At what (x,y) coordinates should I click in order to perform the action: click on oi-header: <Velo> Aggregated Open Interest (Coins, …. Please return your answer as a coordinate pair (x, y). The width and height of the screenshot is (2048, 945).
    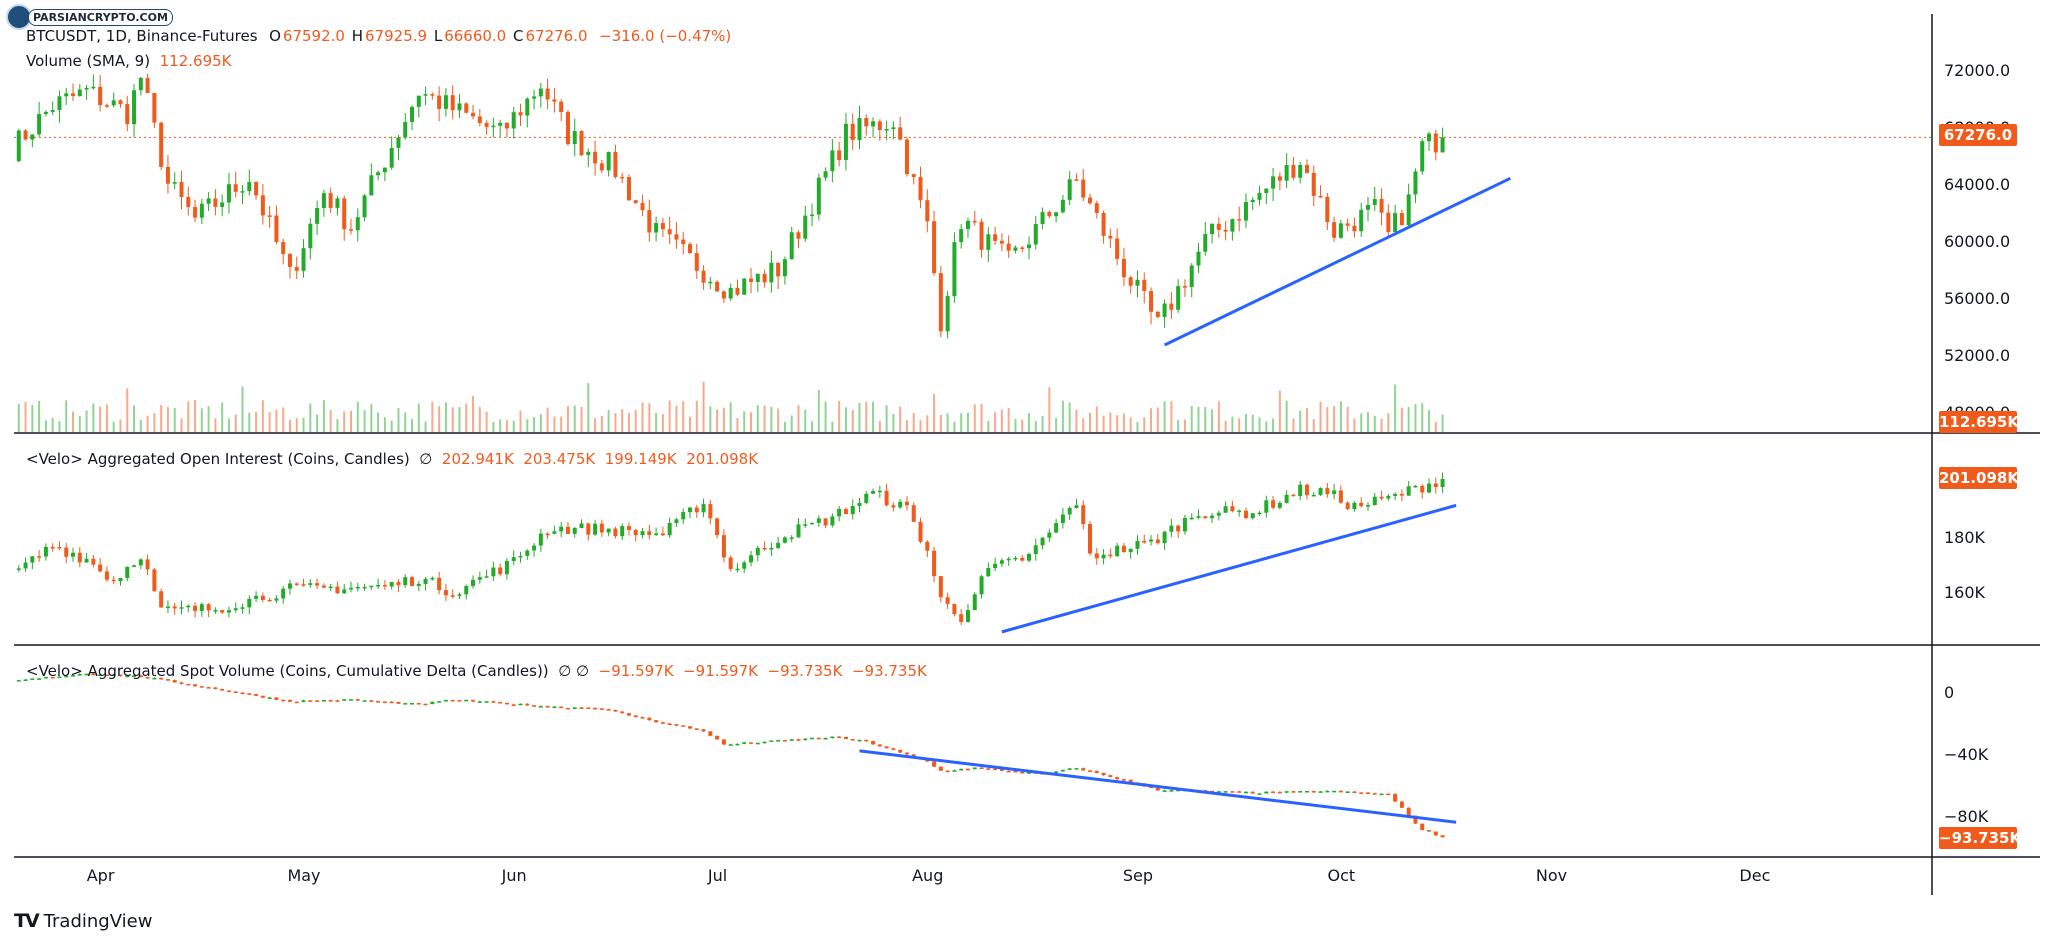
    Looking at the image, I should click on (392, 459).